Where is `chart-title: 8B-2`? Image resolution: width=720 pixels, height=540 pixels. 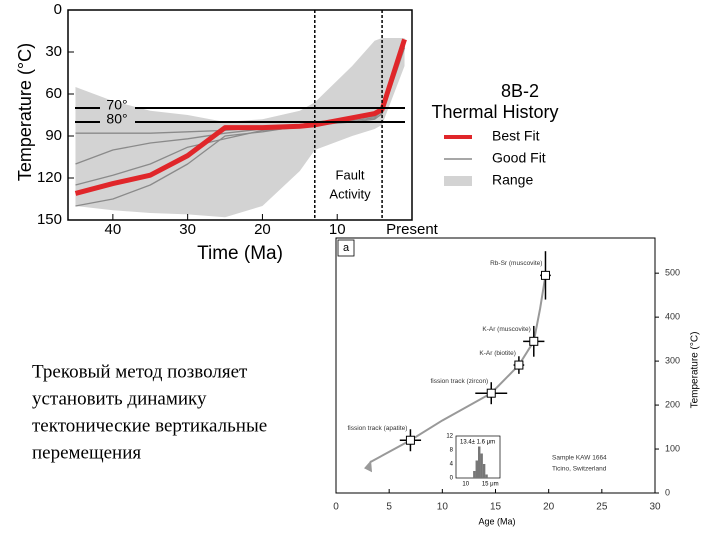
chart-title: 8B-2 is located at coordinates (520, 91).